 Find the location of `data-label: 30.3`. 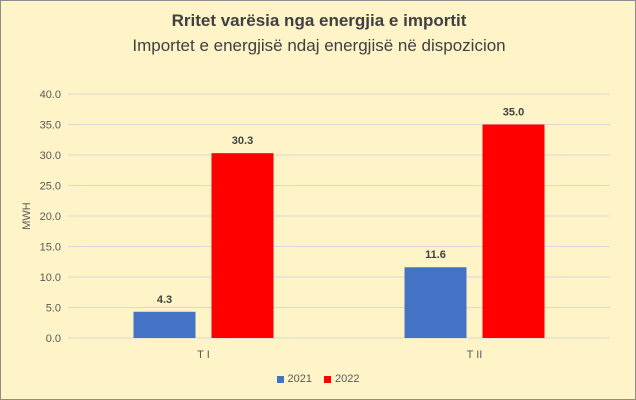

data-label: 30.3 is located at coordinates (242, 141).